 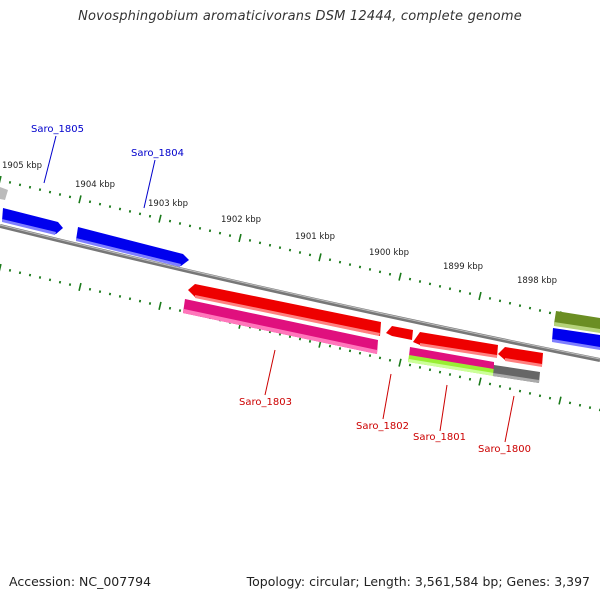 What do you see at coordinates (168, 204) in the screenshot?
I see `scale-label-1903: 1903 kbp` at bounding box center [168, 204].